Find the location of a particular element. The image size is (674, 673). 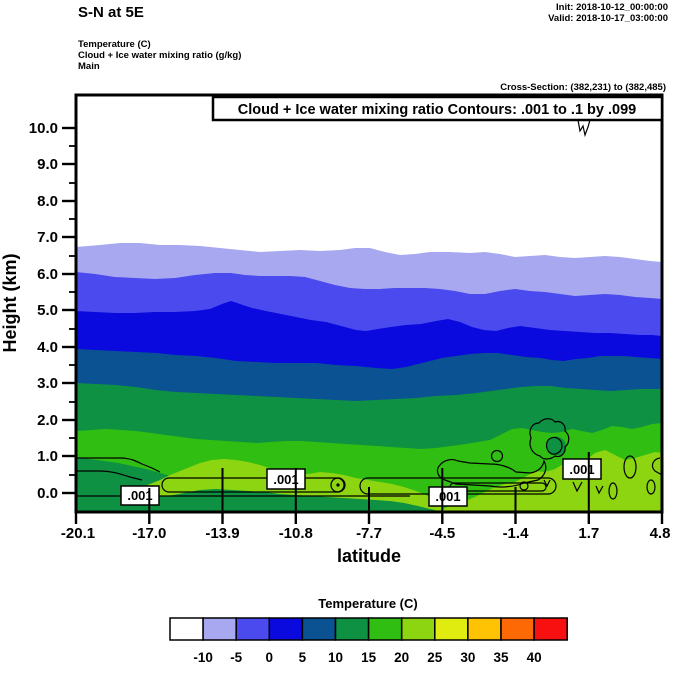

colorbar-tick: -5 is located at coordinates (236, 657).